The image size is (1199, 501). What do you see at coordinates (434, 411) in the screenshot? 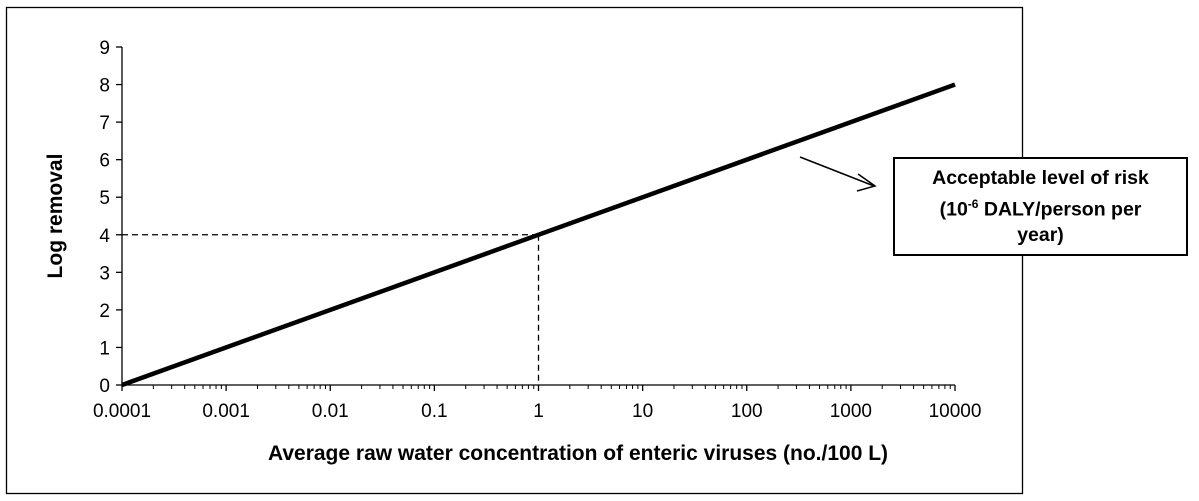
I see `x-tick-label: 0.1` at bounding box center [434, 411].